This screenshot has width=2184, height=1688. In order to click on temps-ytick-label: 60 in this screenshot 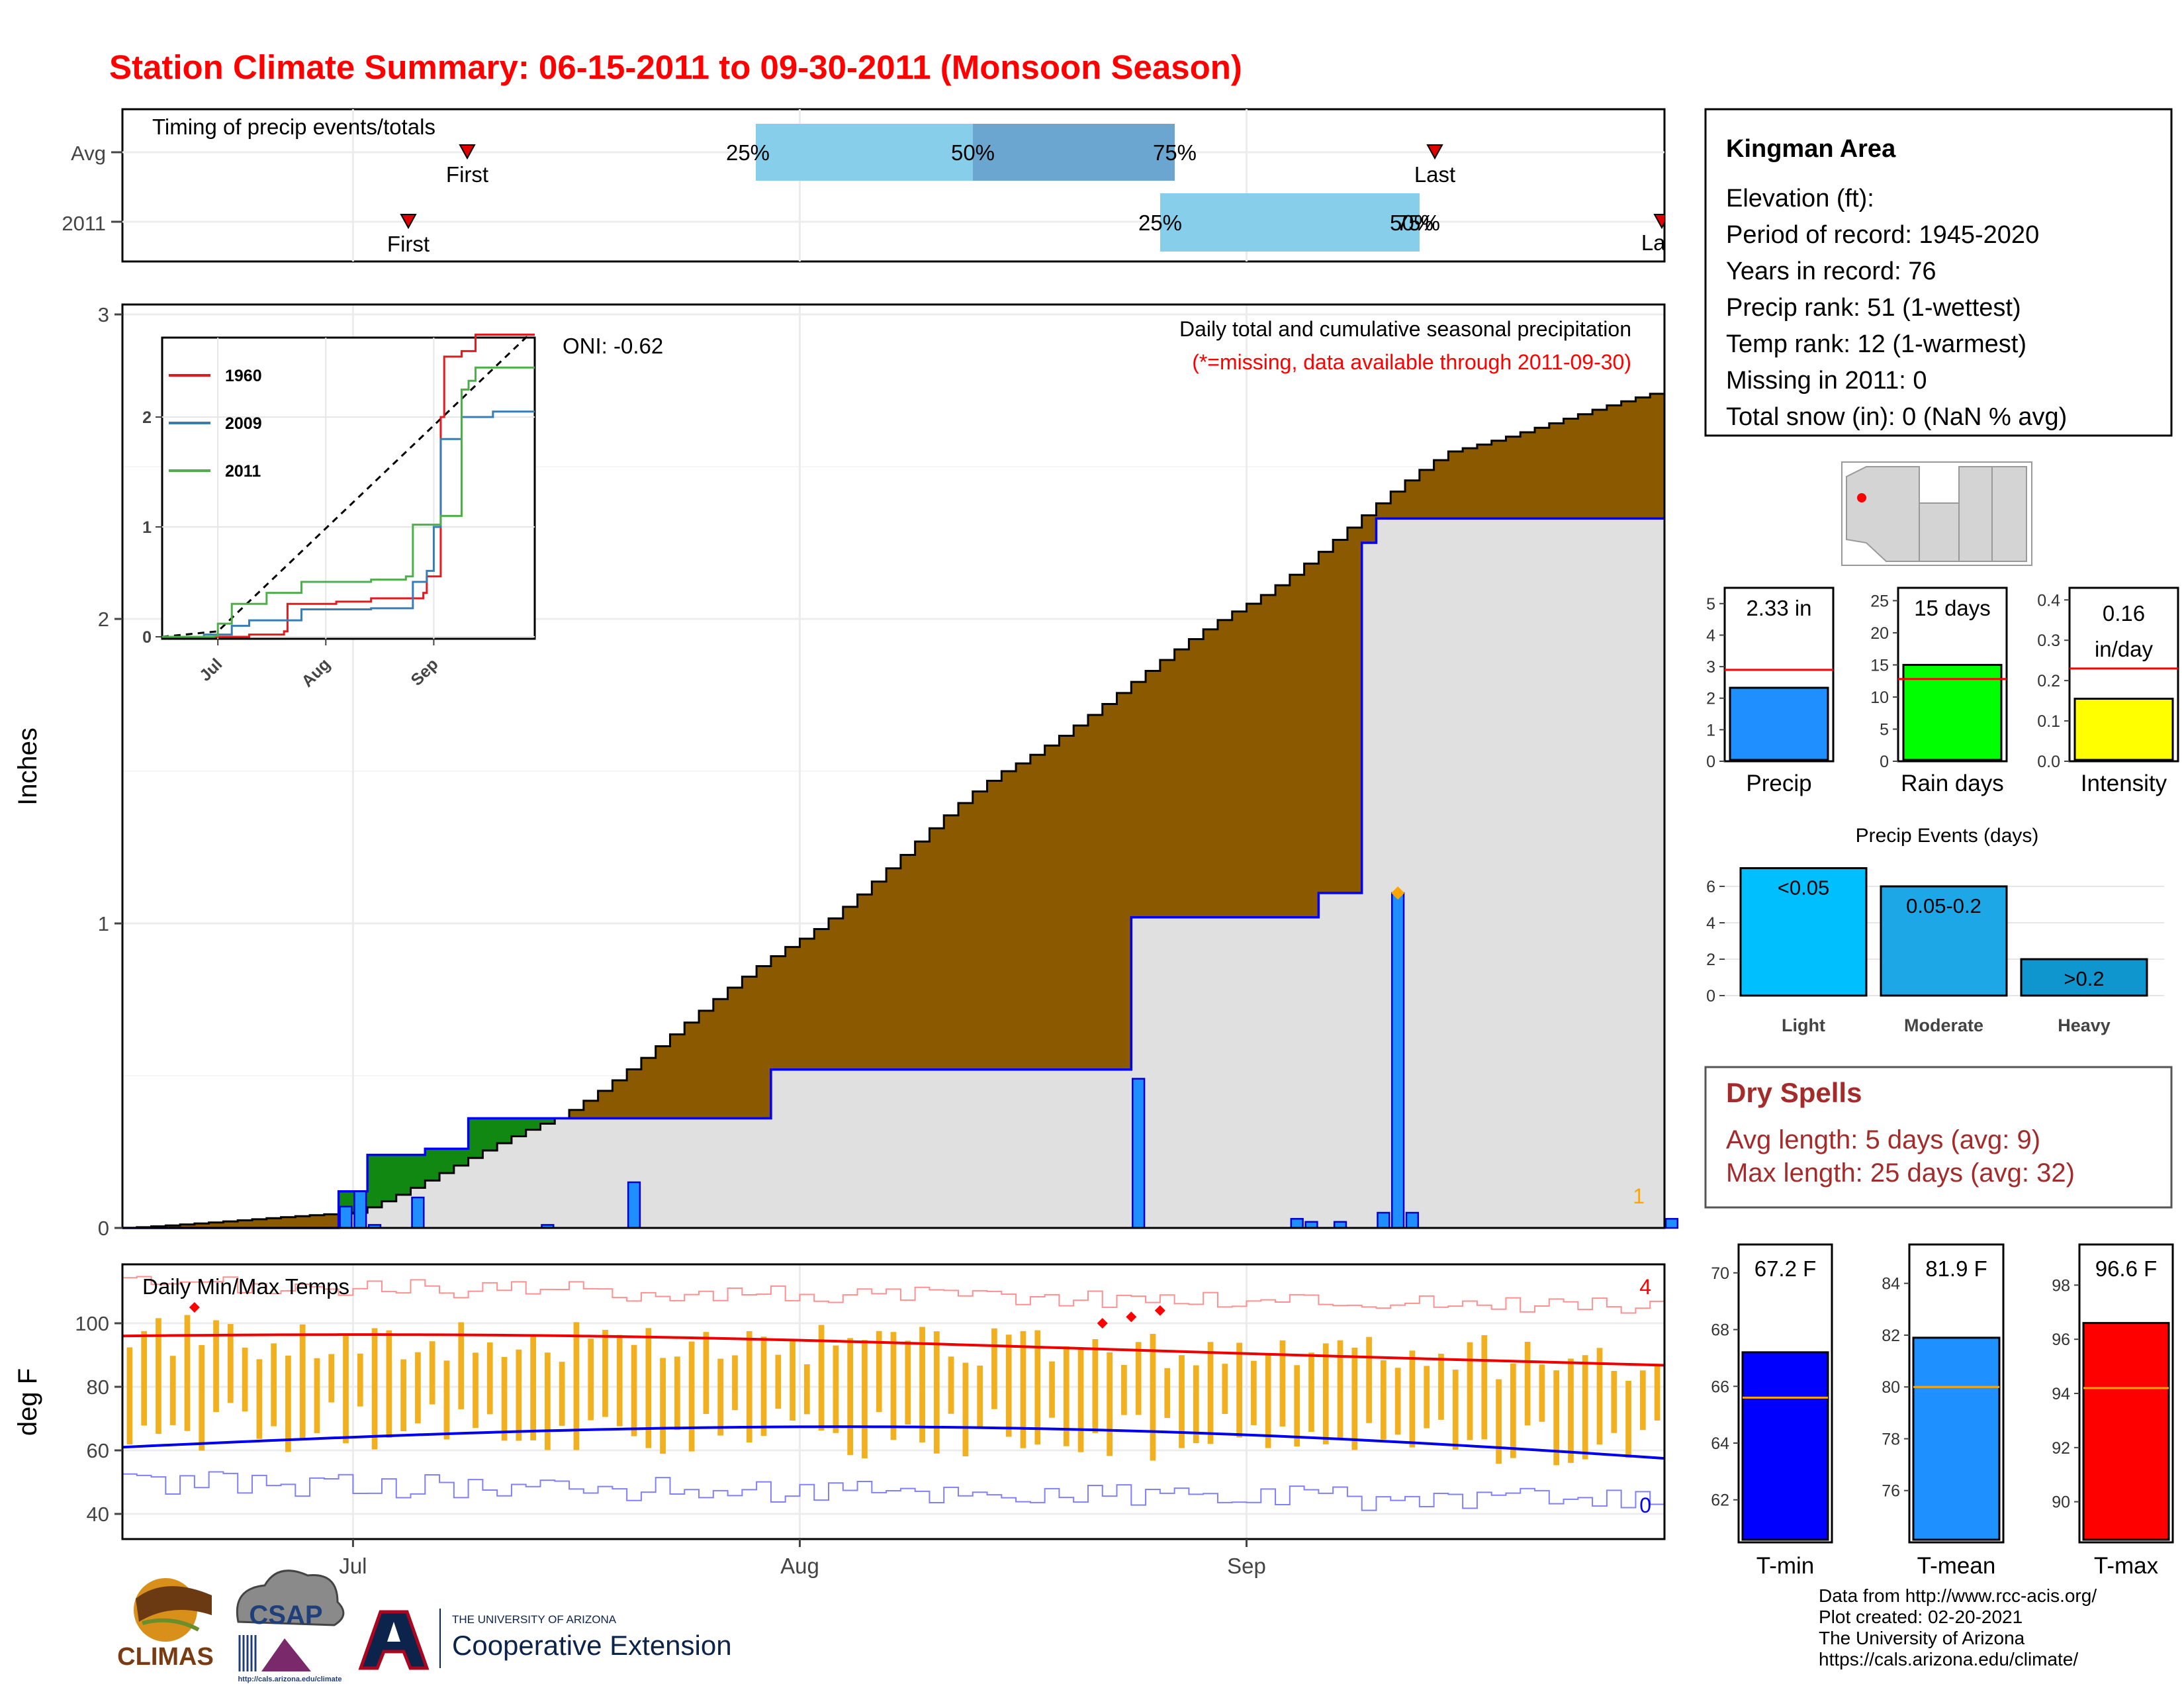, I will do `click(98, 1450)`.